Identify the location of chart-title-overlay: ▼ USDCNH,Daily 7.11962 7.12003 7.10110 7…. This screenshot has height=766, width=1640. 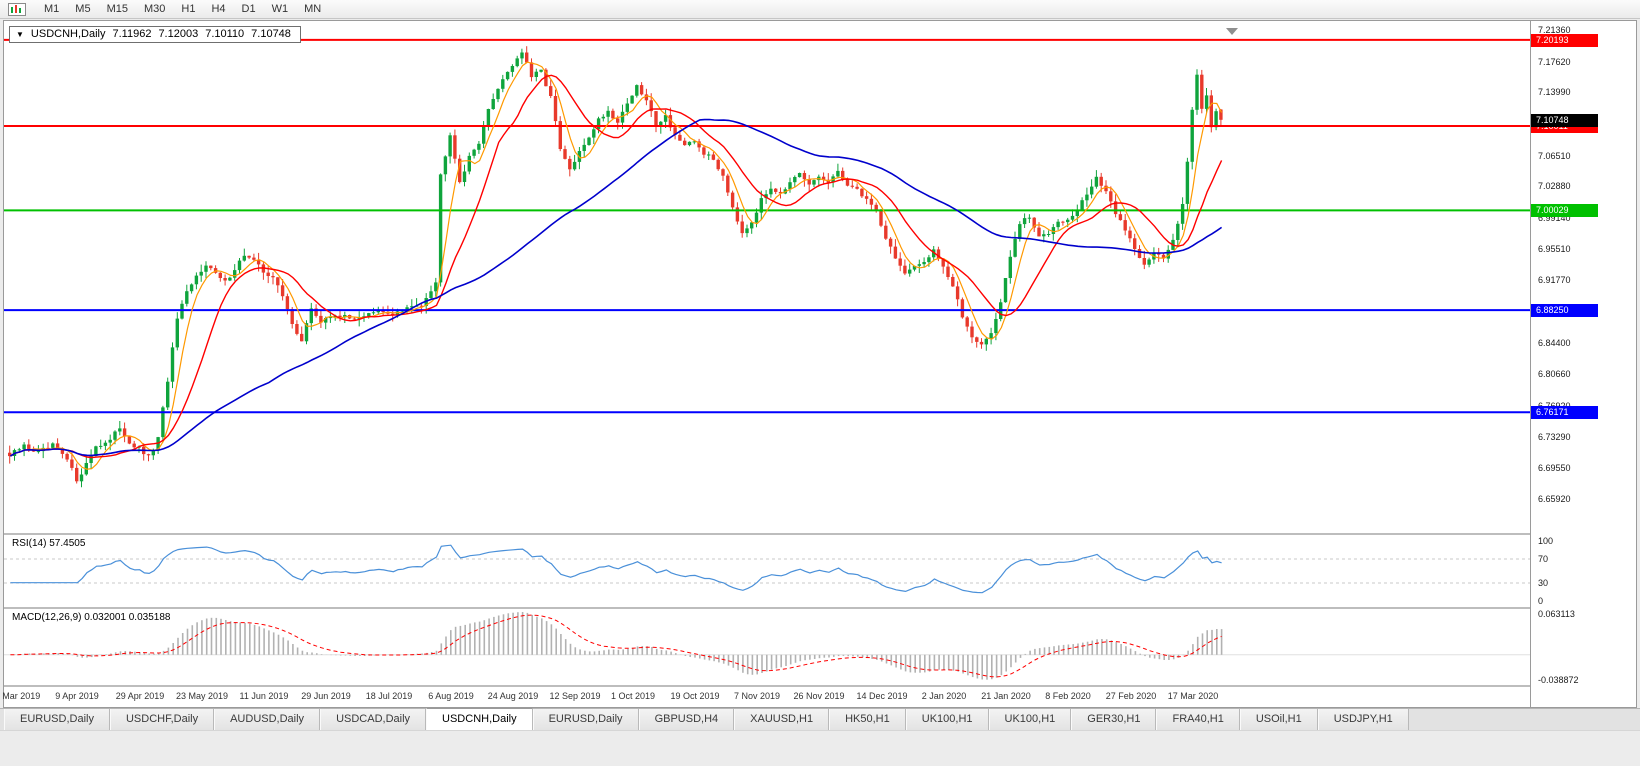
(155, 34).